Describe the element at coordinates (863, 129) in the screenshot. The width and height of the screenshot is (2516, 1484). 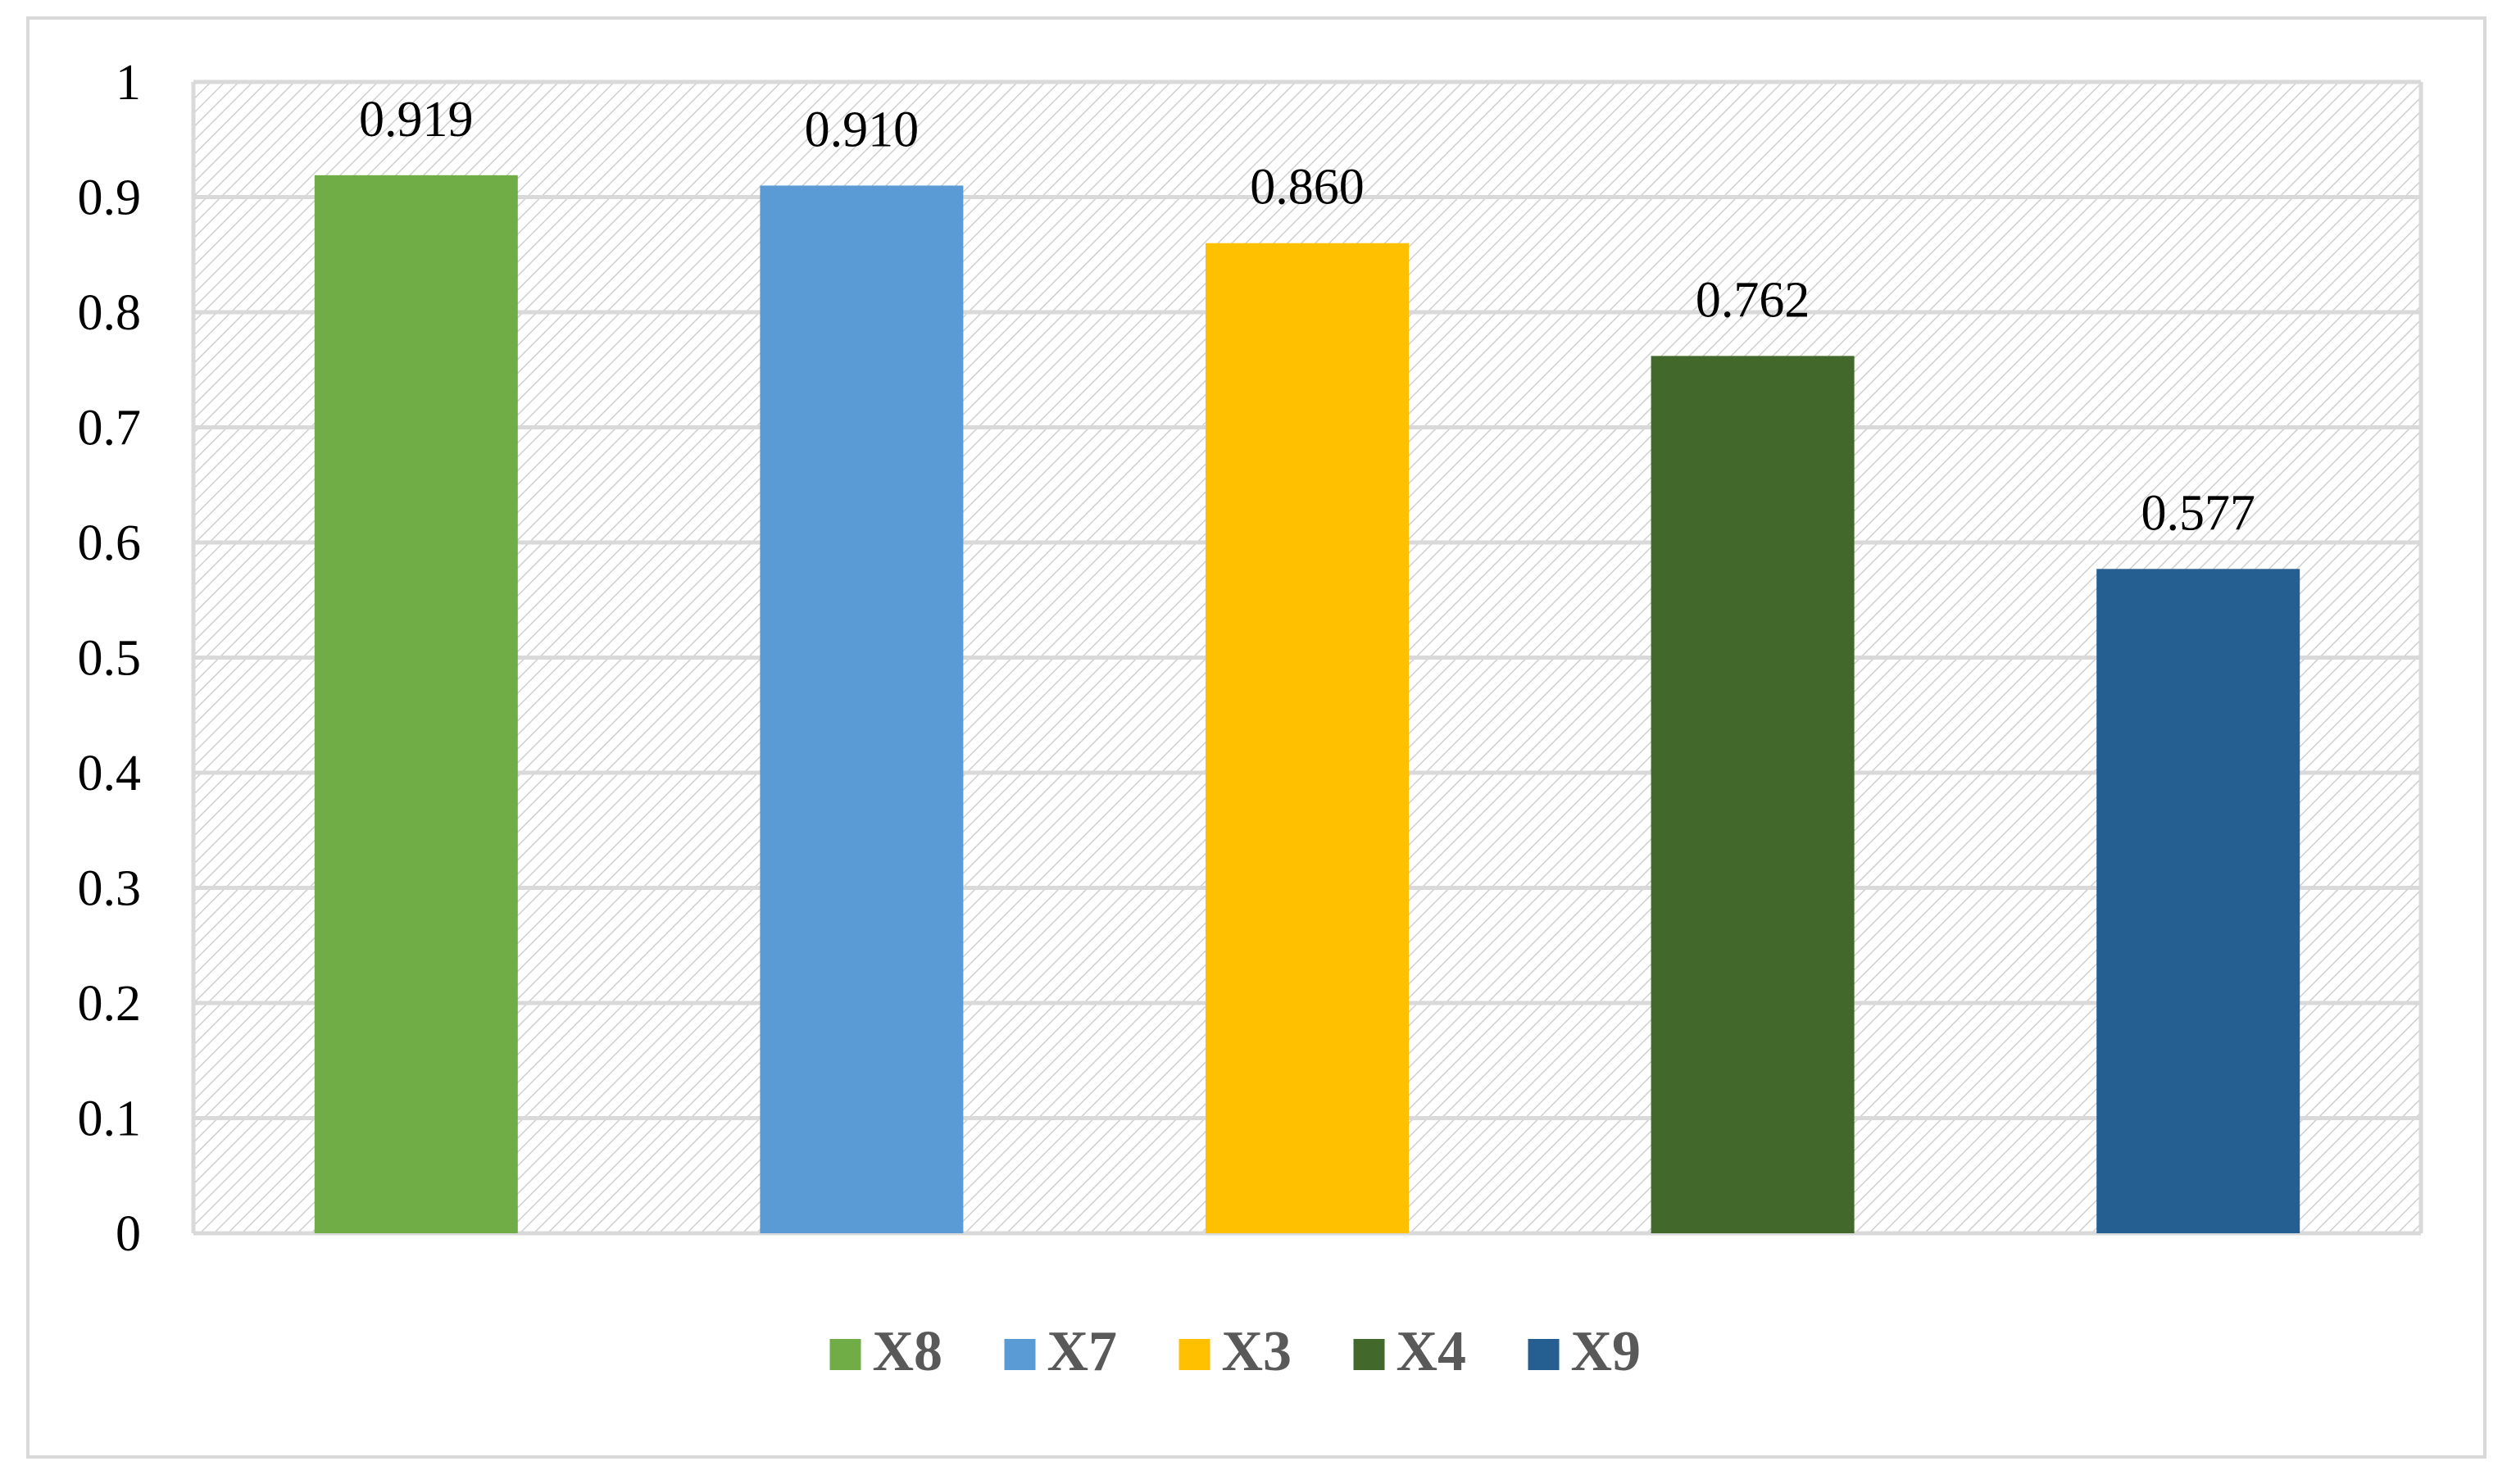
I see `data-label: 0.910` at that location.